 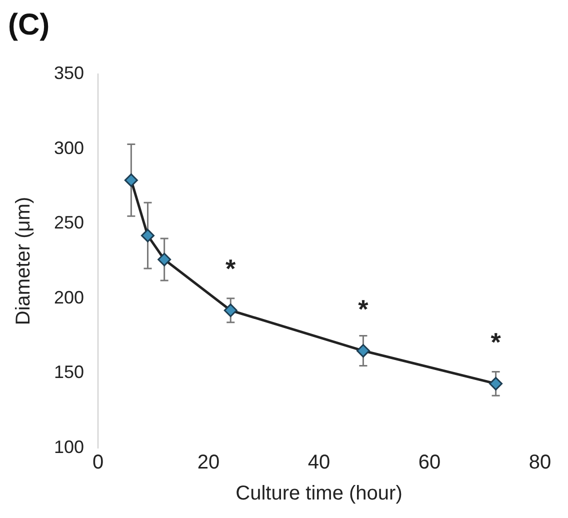 I want to click on y-tick-label: 250, so click(x=69, y=222).